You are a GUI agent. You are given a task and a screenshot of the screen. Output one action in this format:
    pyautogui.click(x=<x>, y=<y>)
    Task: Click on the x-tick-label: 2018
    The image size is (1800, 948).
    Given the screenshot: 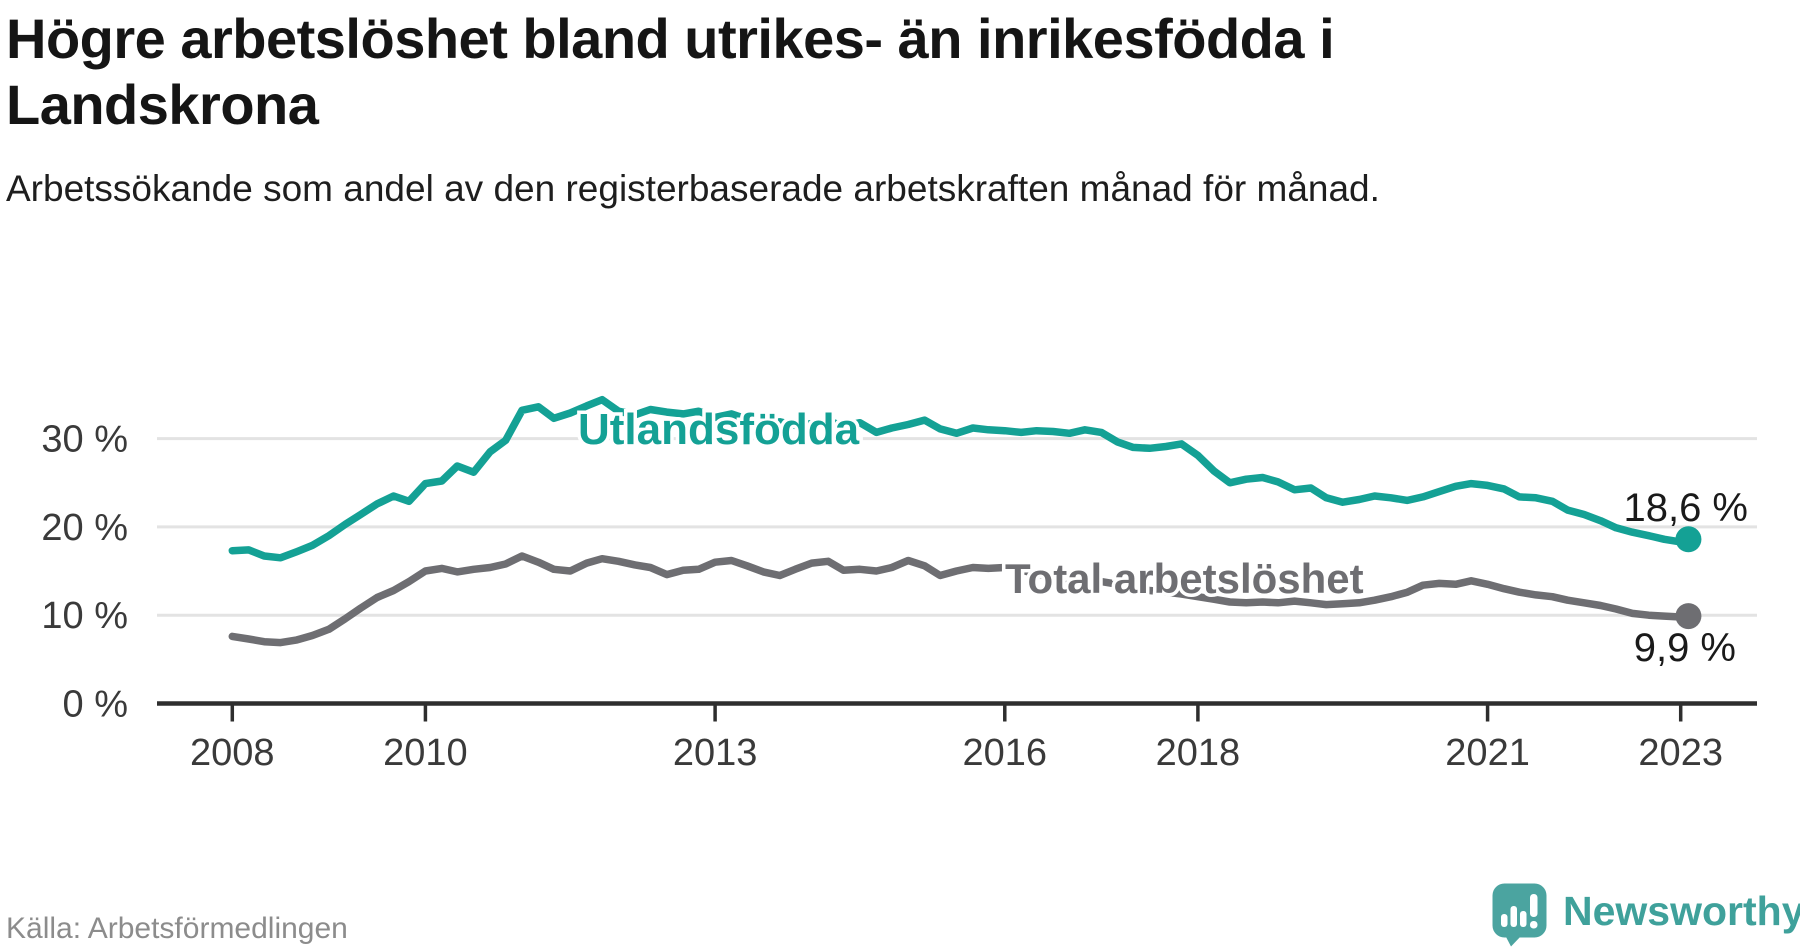 What is the action you would take?
    pyautogui.click(x=1198, y=753)
    